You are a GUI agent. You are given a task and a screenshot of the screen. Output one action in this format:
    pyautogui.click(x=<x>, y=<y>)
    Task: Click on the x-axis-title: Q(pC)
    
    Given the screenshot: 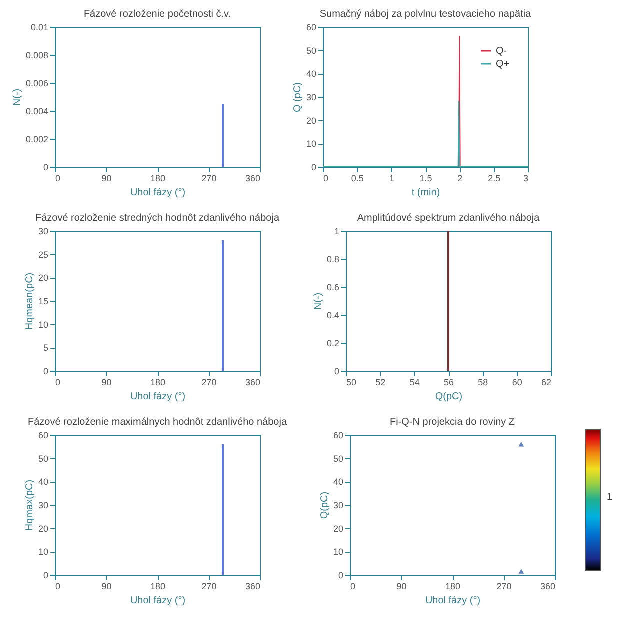 What is the action you would take?
    pyautogui.click(x=449, y=397)
    